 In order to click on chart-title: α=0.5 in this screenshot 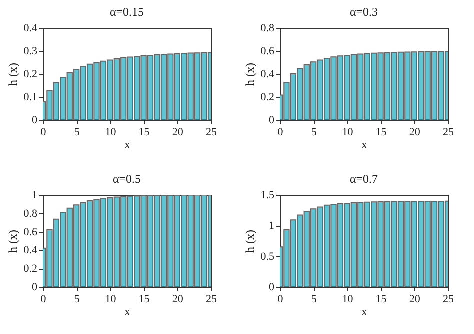, I will do `click(127, 179)`.